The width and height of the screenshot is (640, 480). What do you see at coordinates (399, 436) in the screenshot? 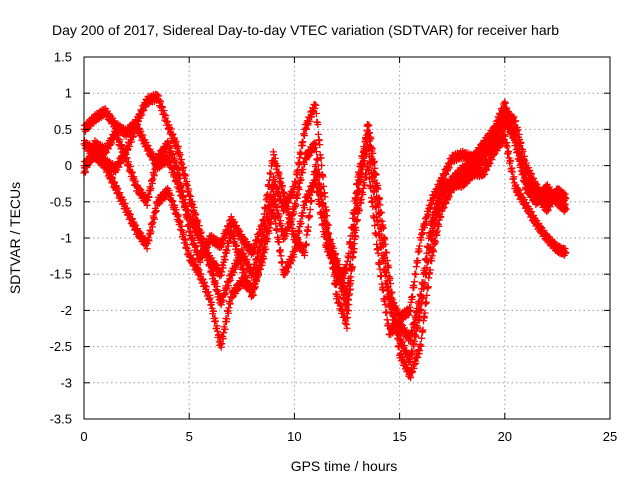
I see `x-tick-label: 15` at bounding box center [399, 436].